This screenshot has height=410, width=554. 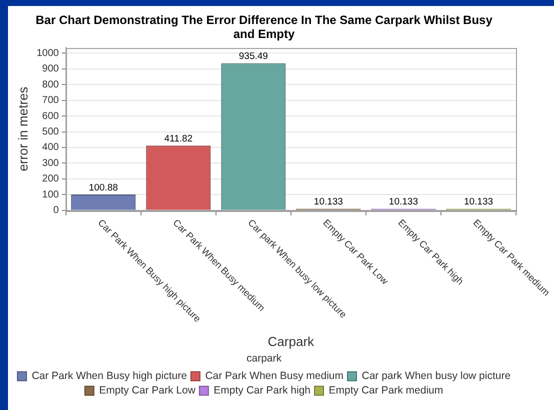 I want to click on legend-title: carpark, so click(x=264, y=358).